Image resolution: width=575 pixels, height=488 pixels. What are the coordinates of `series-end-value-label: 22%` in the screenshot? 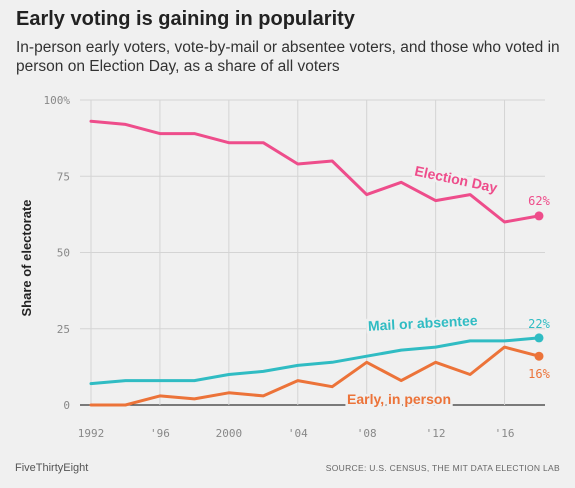 It's located at (539, 324).